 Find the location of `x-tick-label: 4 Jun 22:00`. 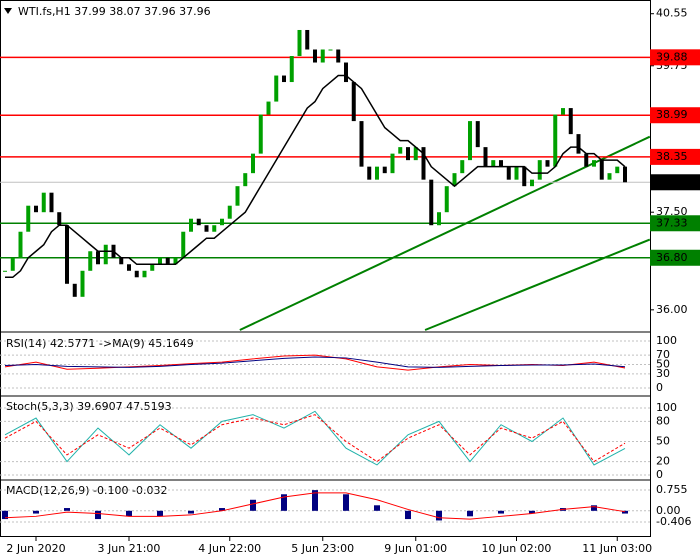

x-tick-label: 4 Jun 22:00 is located at coordinates (229, 548).